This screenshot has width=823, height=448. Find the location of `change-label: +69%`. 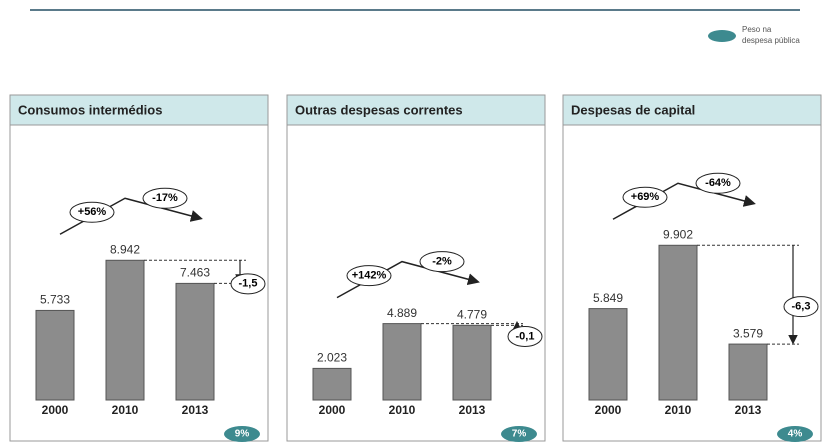

change-label: +69% is located at coordinates (645, 197).